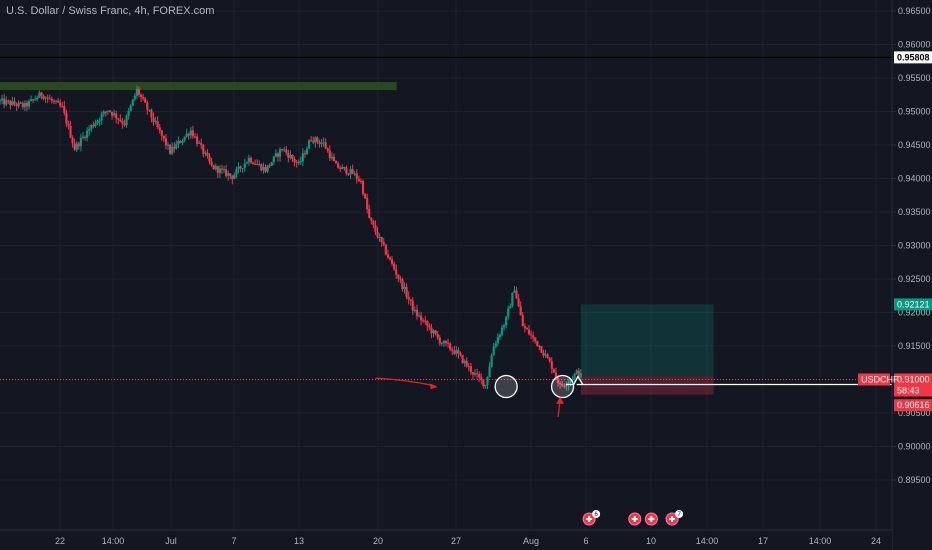 This screenshot has width=932, height=550. Describe the element at coordinates (914, 179) in the screenshot. I see `y-tick-label: 0.94000` at that location.